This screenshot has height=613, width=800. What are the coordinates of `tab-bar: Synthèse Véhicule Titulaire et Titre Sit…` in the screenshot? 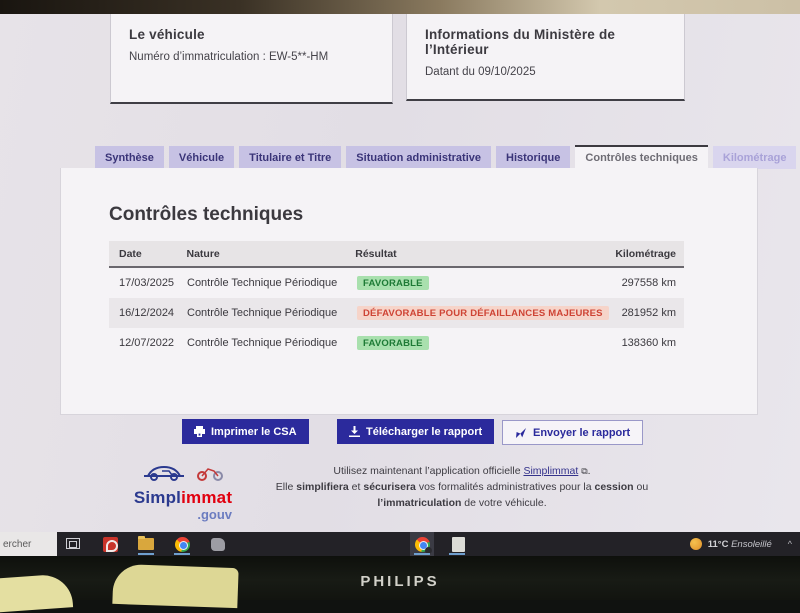 It's located at (446, 157).